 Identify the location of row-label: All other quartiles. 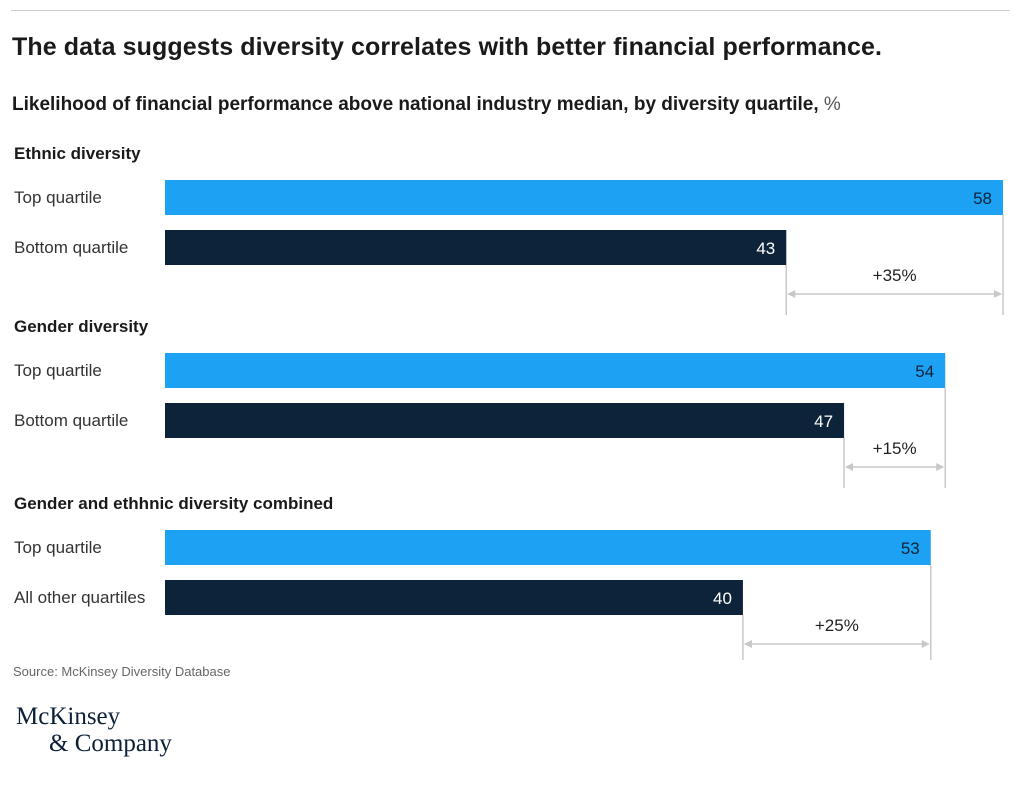
(79, 597).